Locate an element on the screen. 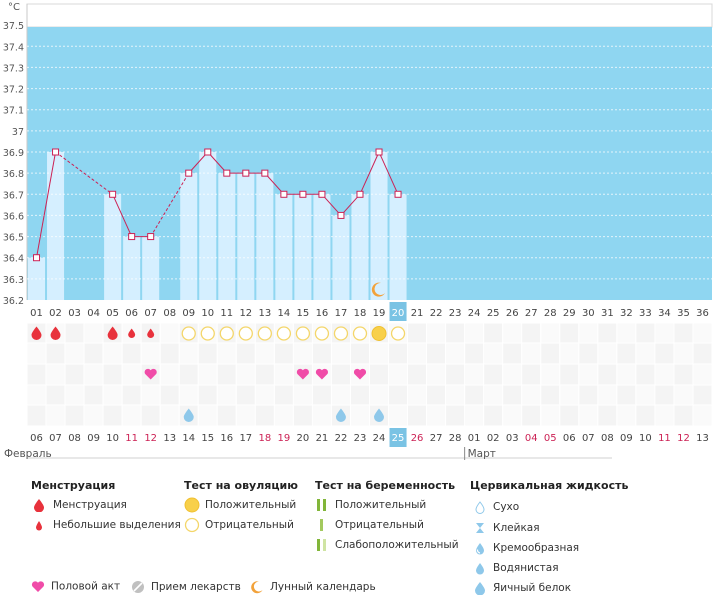  date-label: 01 is located at coordinates (474, 438).